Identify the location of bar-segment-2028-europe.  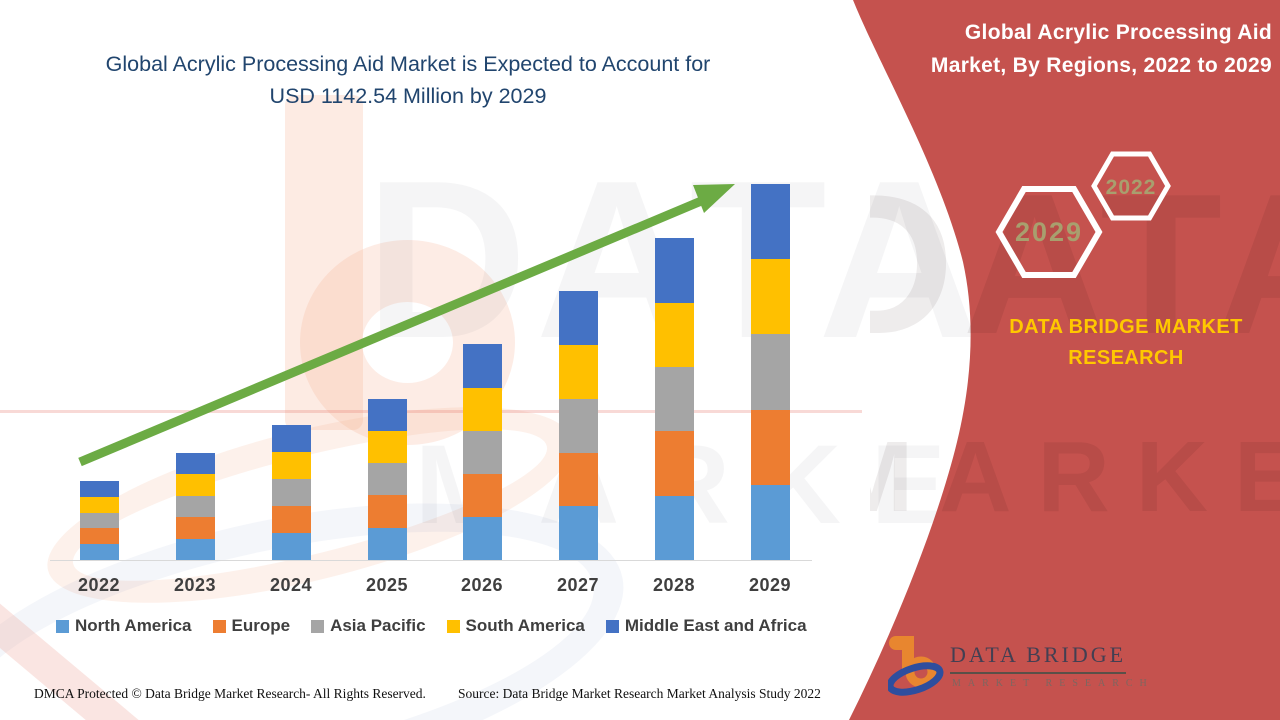
(674, 463).